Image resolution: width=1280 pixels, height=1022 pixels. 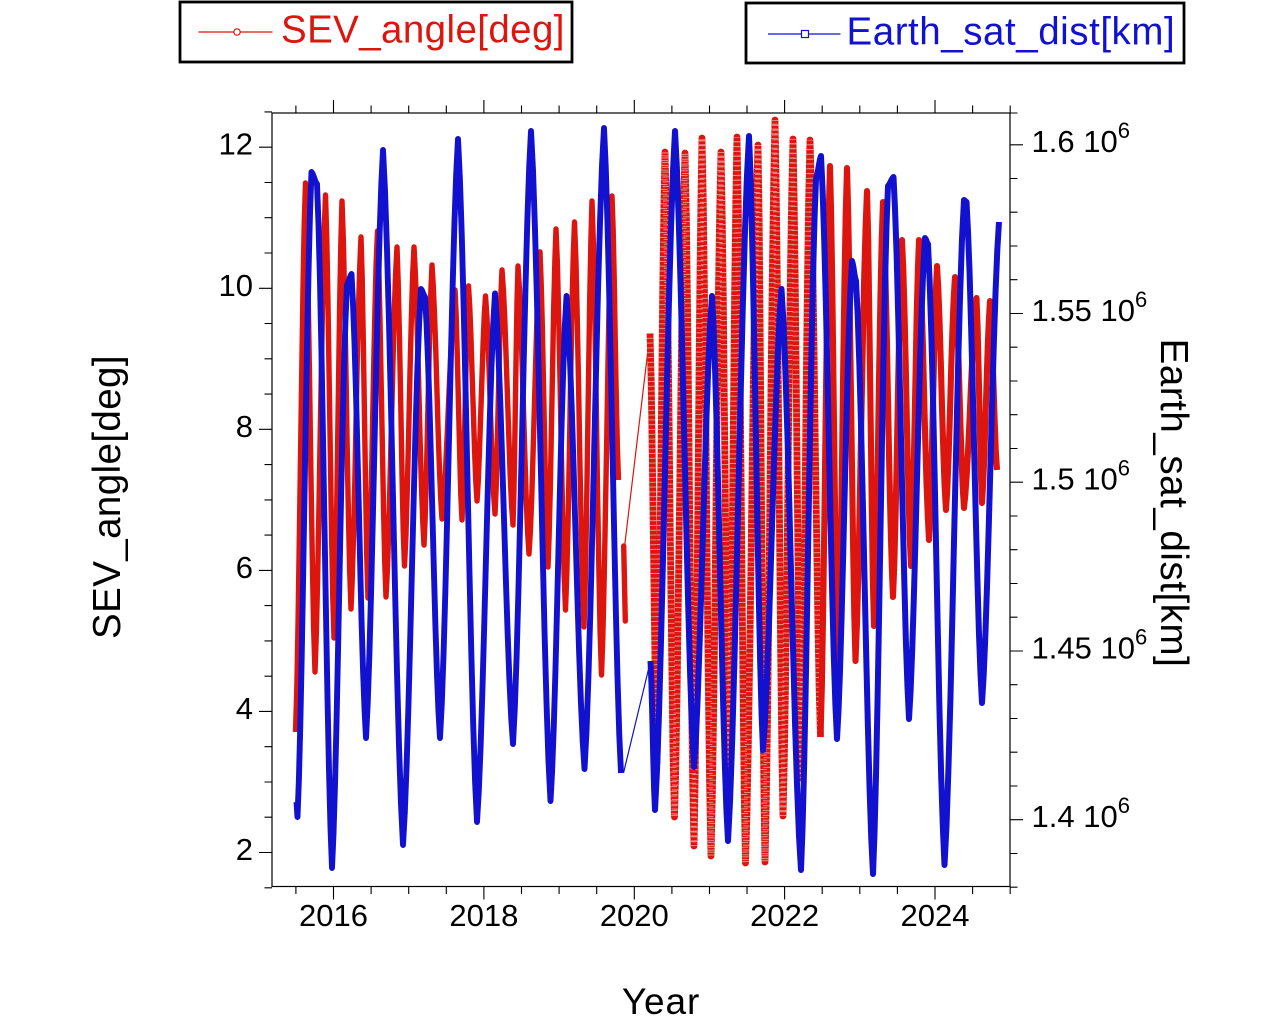 What do you see at coordinates (236, 144) in the screenshot?
I see `svg-text: 12` at bounding box center [236, 144].